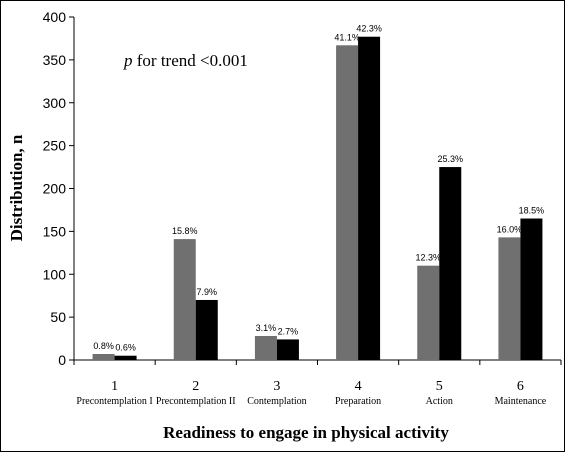 This screenshot has height=452, width=565. What do you see at coordinates (190, 60) in the screenshot?
I see `annotation-text: for trend <0.001` at bounding box center [190, 60].